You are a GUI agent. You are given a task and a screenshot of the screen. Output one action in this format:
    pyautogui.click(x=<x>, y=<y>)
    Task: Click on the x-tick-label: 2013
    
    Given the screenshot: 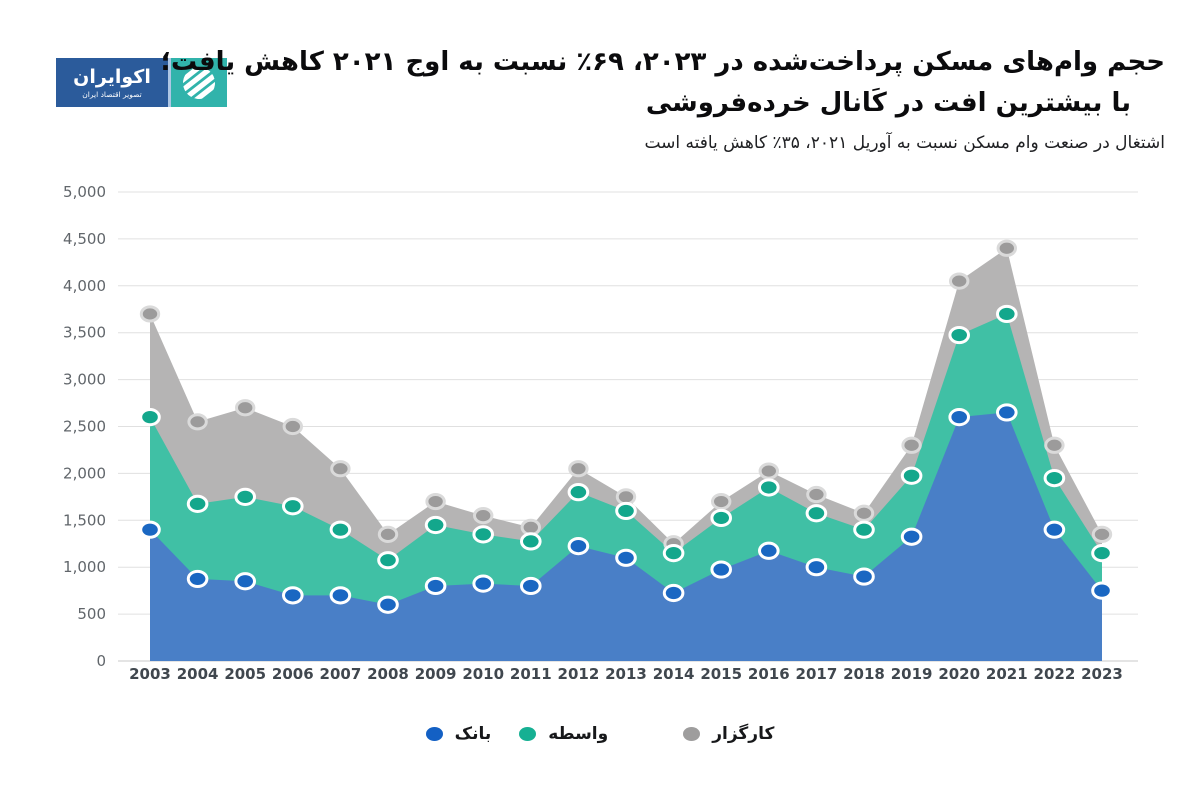 What is the action you would take?
    pyautogui.click(x=626, y=674)
    